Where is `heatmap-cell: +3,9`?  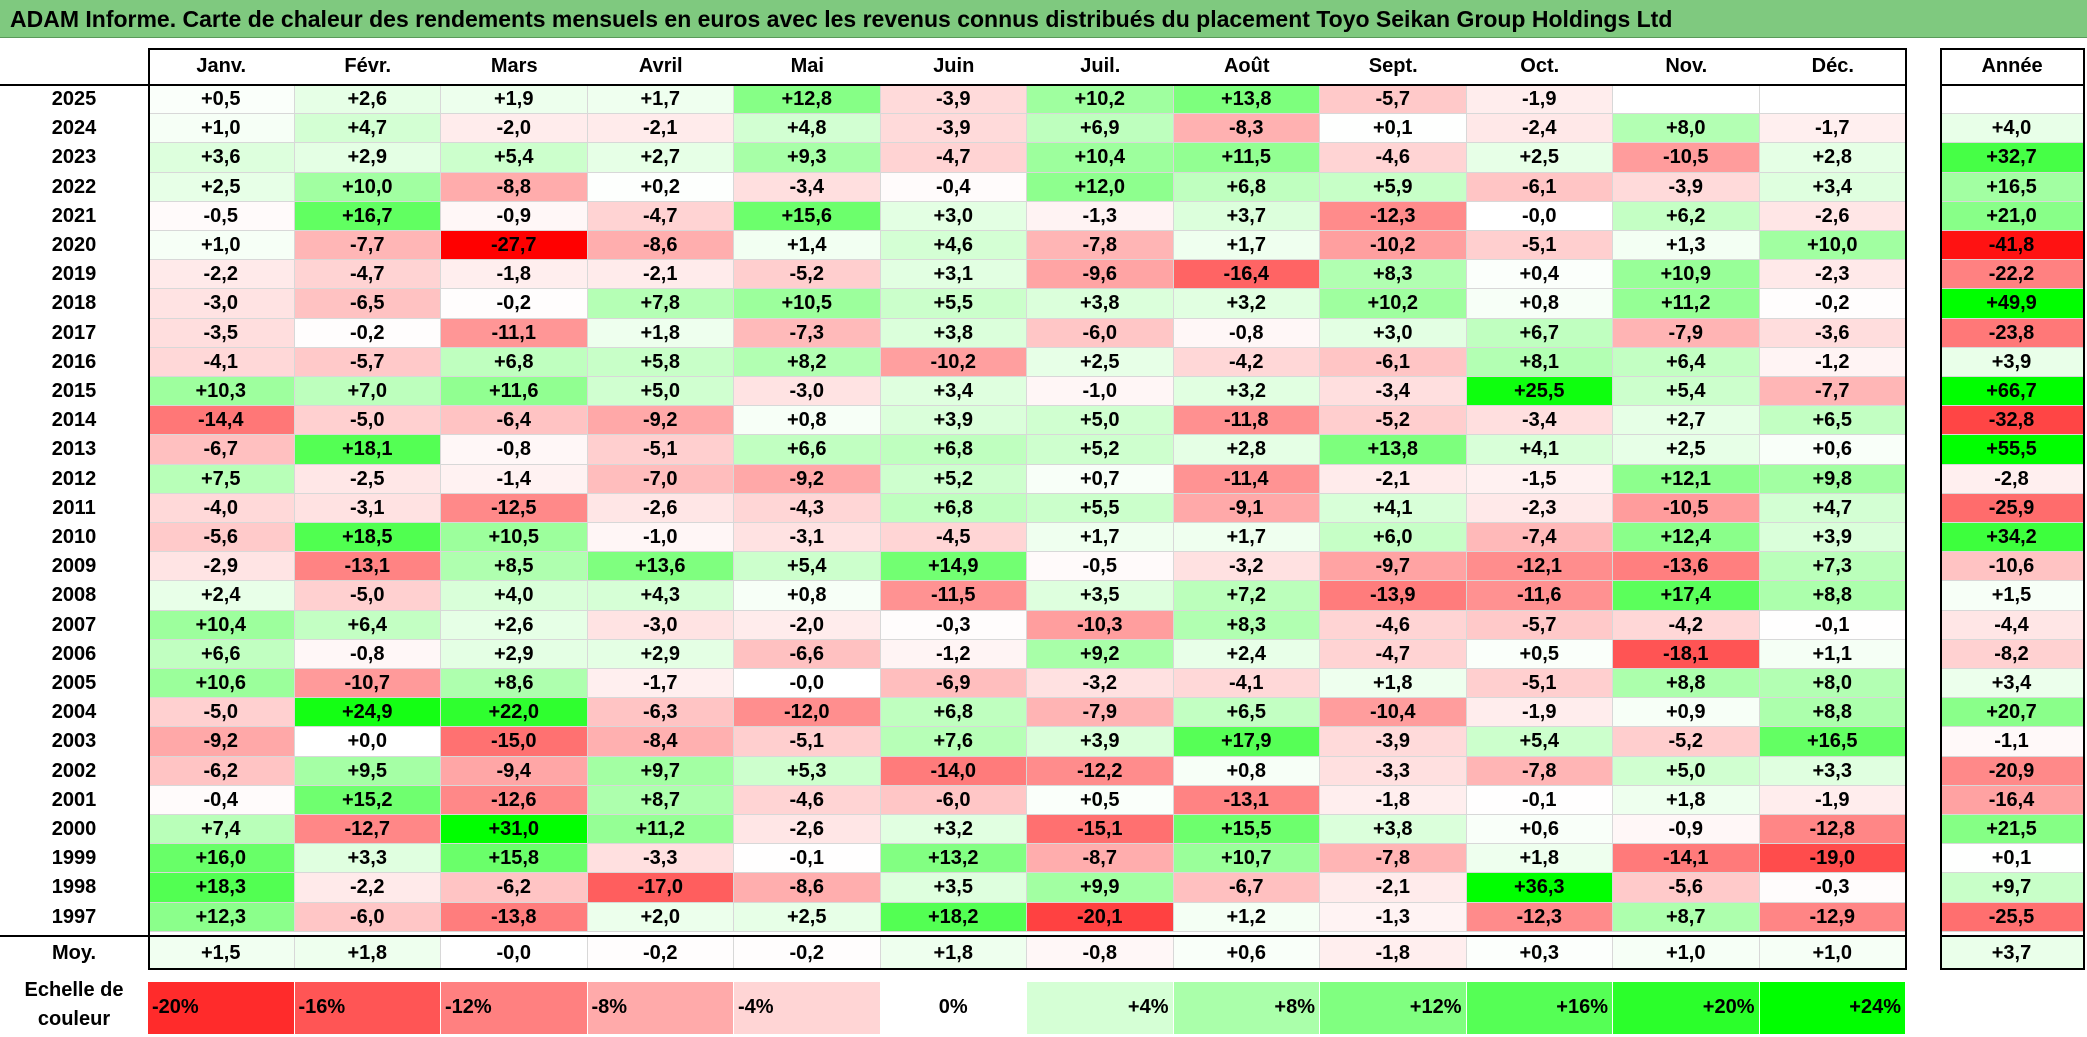 heatmap-cell: +3,9 is located at coordinates (1100, 742).